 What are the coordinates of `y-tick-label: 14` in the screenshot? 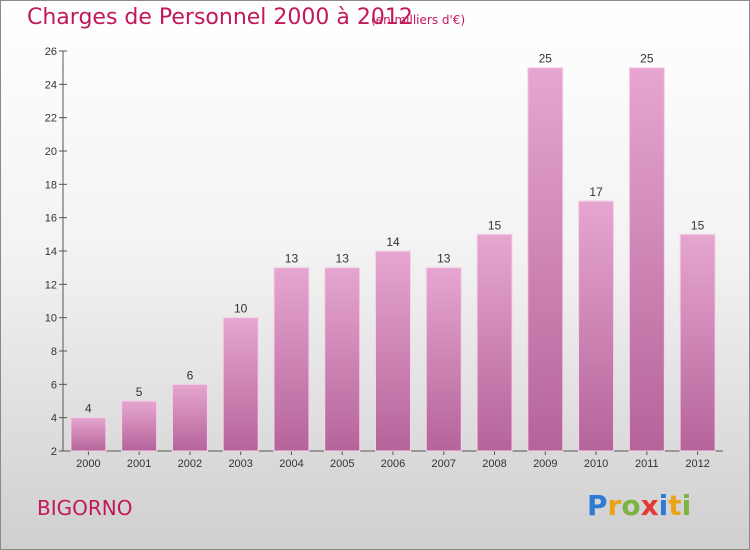 It's located at (51, 252).